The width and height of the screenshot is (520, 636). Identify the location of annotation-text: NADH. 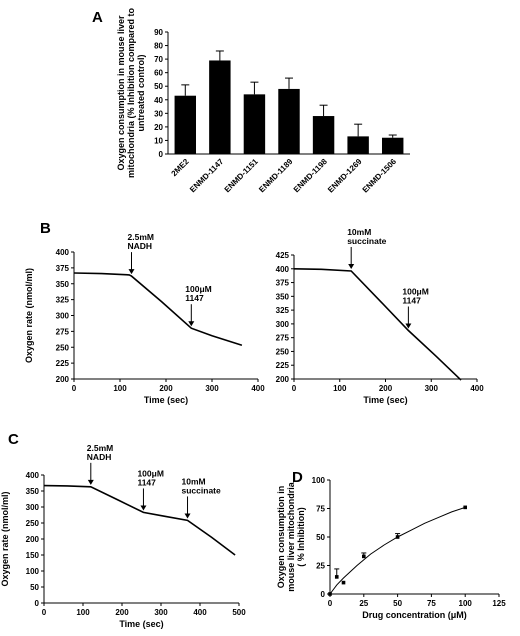
(140, 246).